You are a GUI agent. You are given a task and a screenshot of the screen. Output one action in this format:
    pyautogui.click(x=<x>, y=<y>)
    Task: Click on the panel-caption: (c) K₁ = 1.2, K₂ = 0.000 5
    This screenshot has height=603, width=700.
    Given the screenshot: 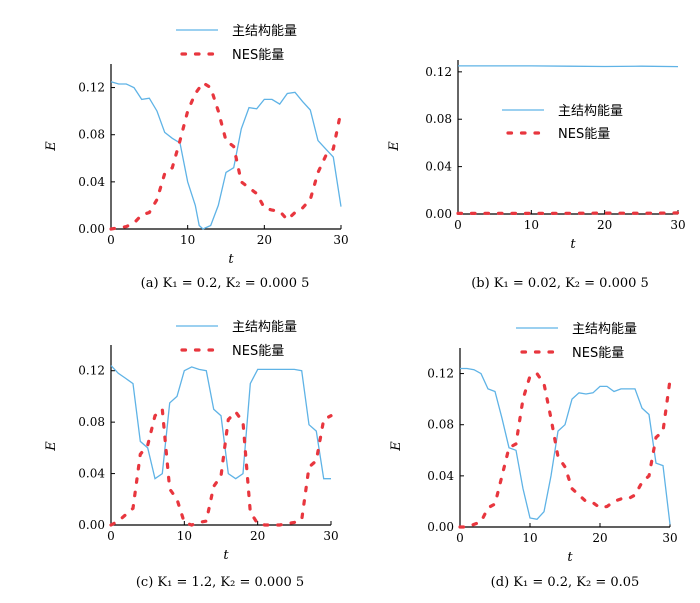 What is the action you would take?
    pyautogui.click(x=220, y=582)
    